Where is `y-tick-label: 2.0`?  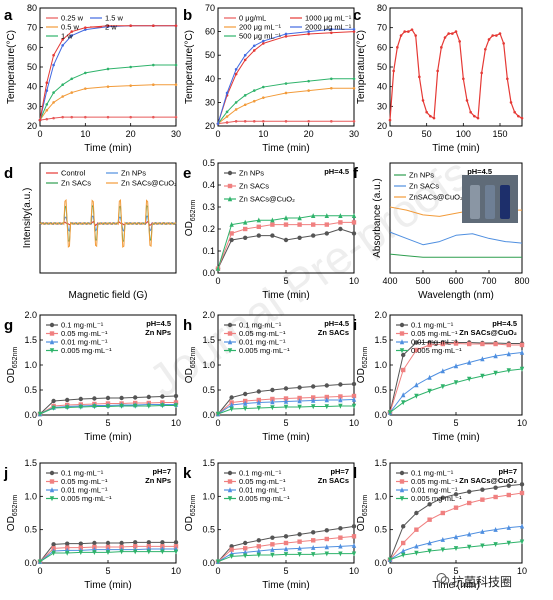
y-tick-label: 2.0 is located at coordinates (30, 315).